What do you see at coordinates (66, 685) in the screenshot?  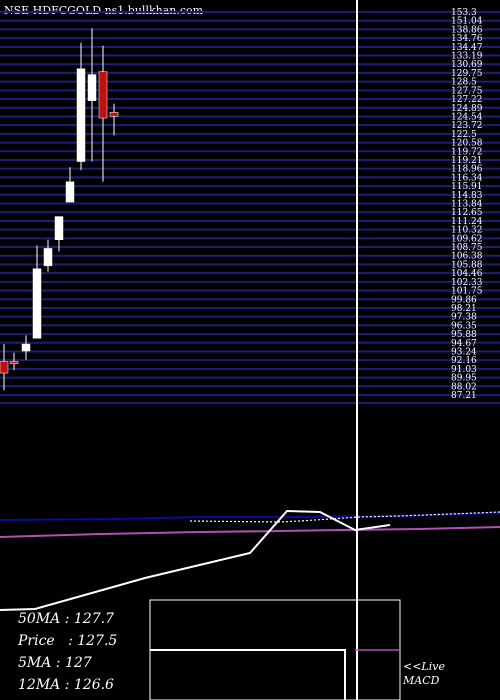 I see `ma12-readout: 12MA : 126.6` at bounding box center [66, 685].